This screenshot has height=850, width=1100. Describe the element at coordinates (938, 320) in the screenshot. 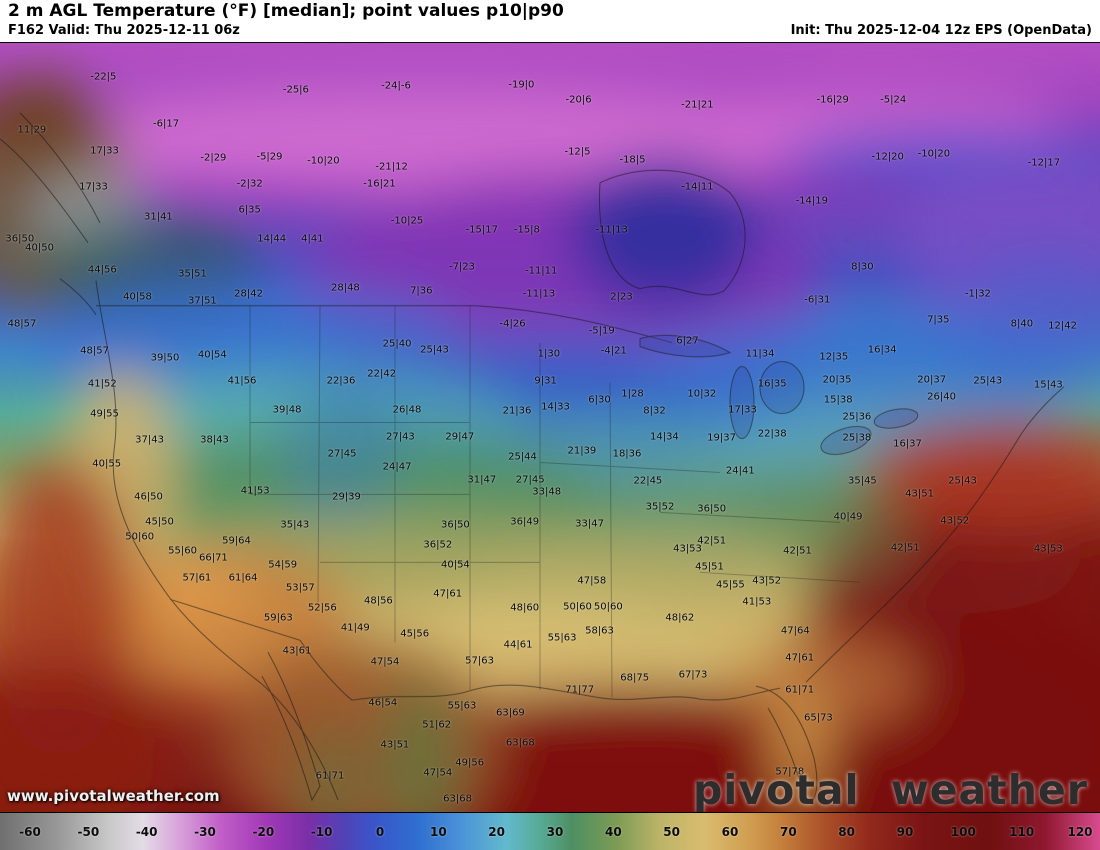

I see `point-value: 7|35` at that location.